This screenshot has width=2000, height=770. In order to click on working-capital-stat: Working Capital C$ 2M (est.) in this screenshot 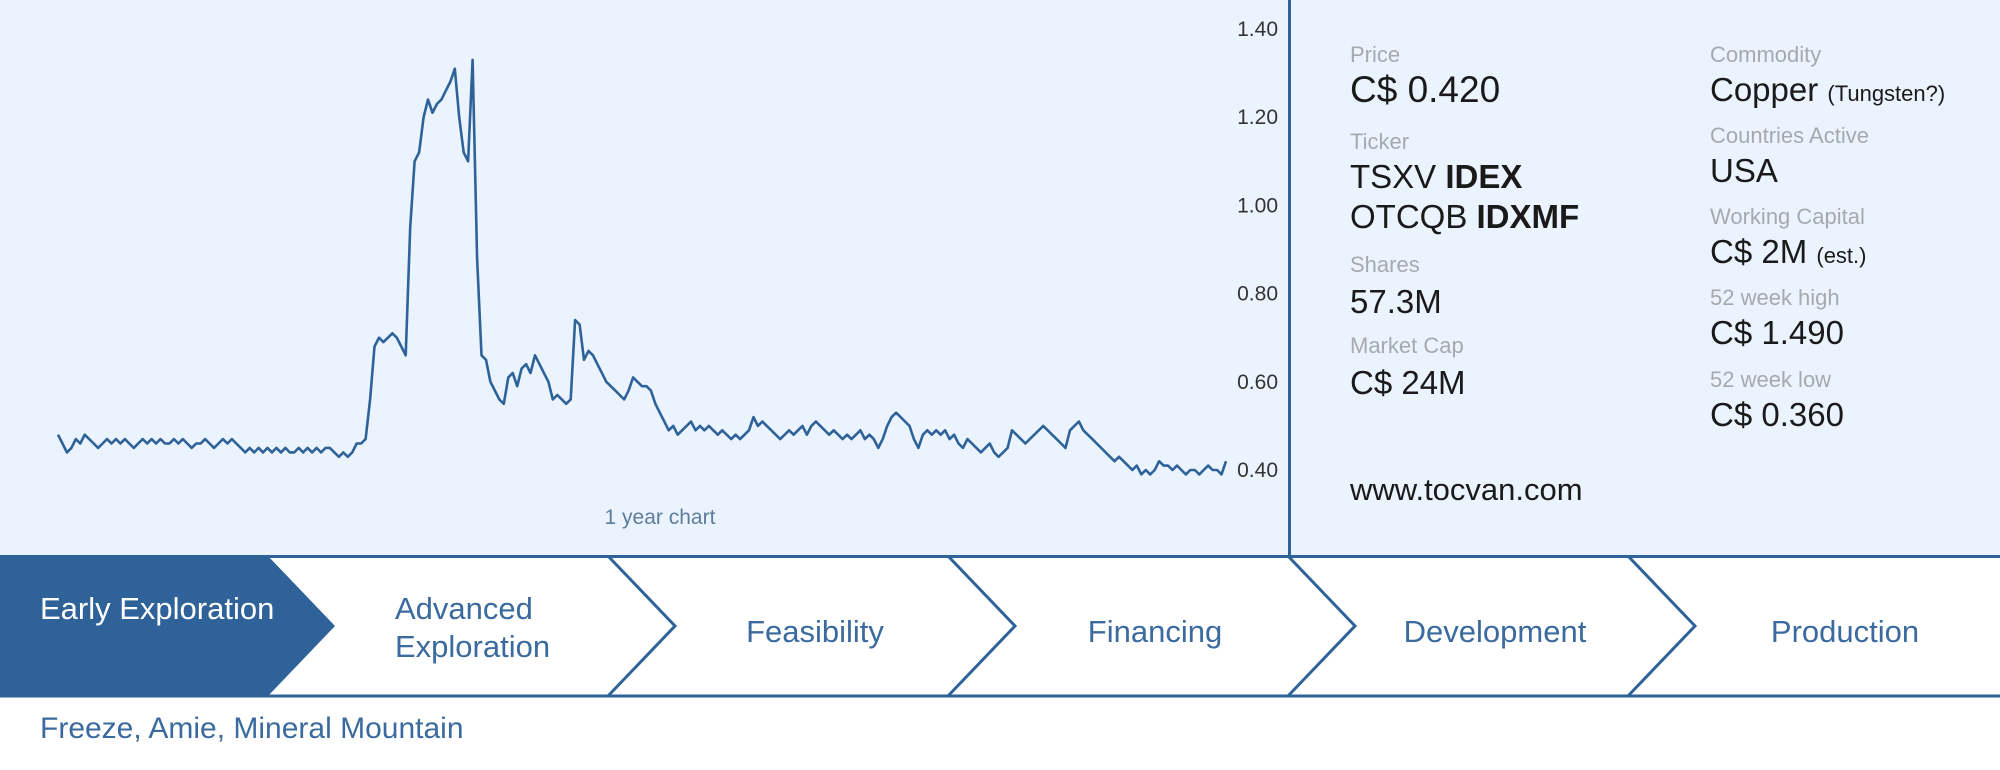, I will do `click(1788, 240)`.